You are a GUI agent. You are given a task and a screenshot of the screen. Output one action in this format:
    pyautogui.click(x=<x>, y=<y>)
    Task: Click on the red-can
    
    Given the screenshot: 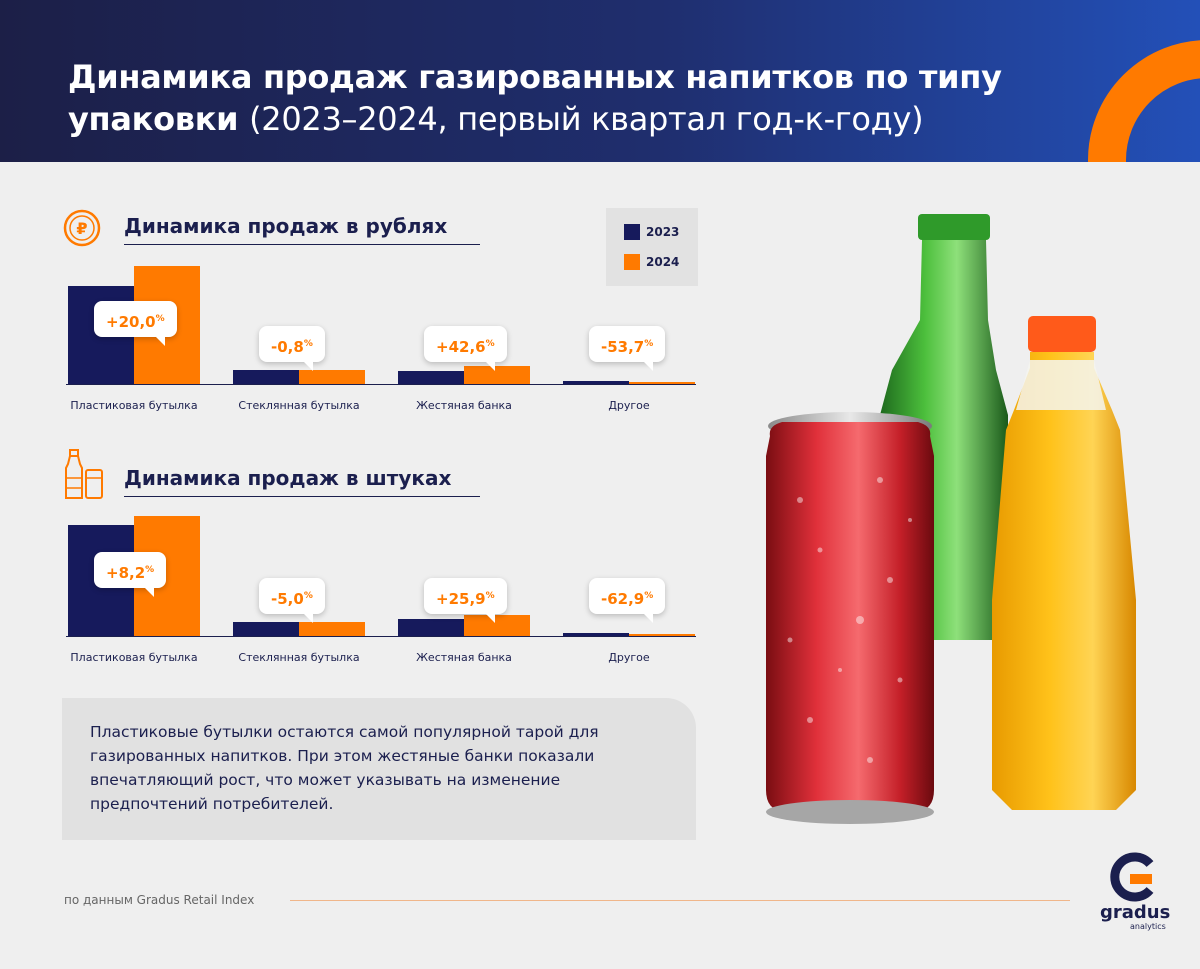 What is the action you would take?
    pyautogui.click(x=850, y=617)
    